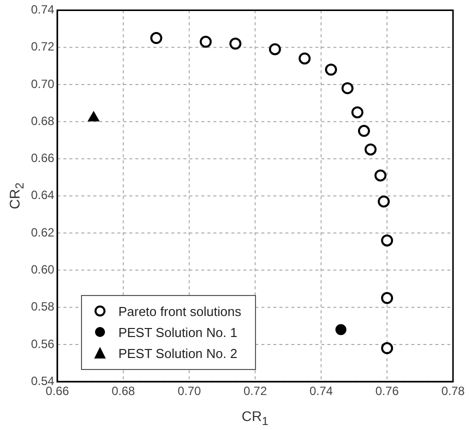 This screenshot has width=469, height=430. I want to click on x-axis-title: CR$_{1}$, so click(255, 418).